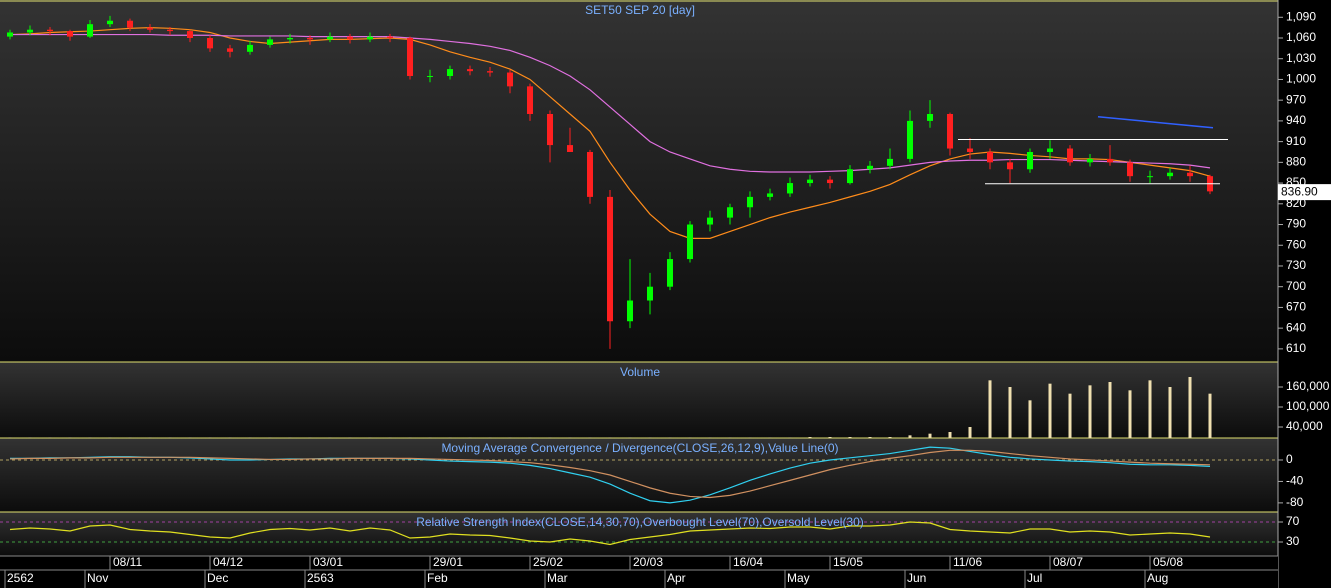  I want to click on y-tick-label: 1,060, so click(1301, 37).